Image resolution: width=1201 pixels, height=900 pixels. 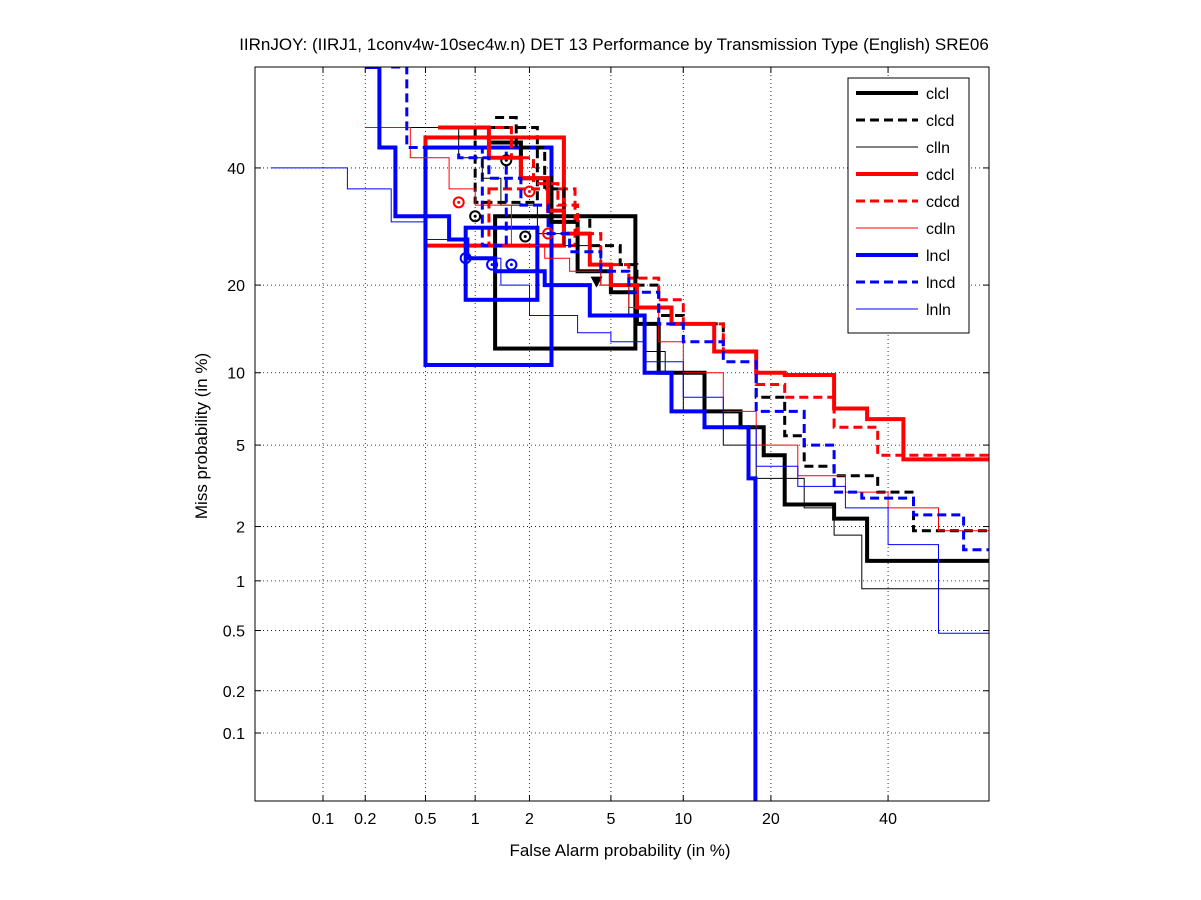 I want to click on y-tick-label: 0.5, so click(x=234, y=632).